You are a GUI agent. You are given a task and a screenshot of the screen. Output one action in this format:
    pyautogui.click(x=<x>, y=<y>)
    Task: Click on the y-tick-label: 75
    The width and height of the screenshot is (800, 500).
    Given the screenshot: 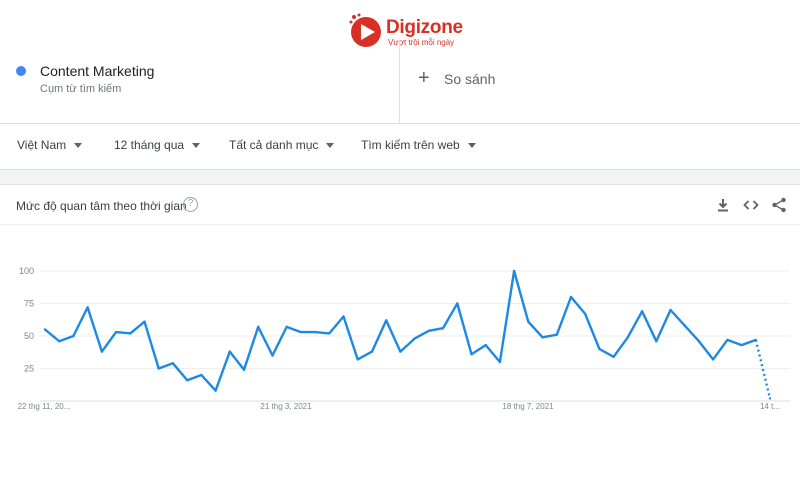 What is the action you would take?
    pyautogui.click(x=29, y=304)
    